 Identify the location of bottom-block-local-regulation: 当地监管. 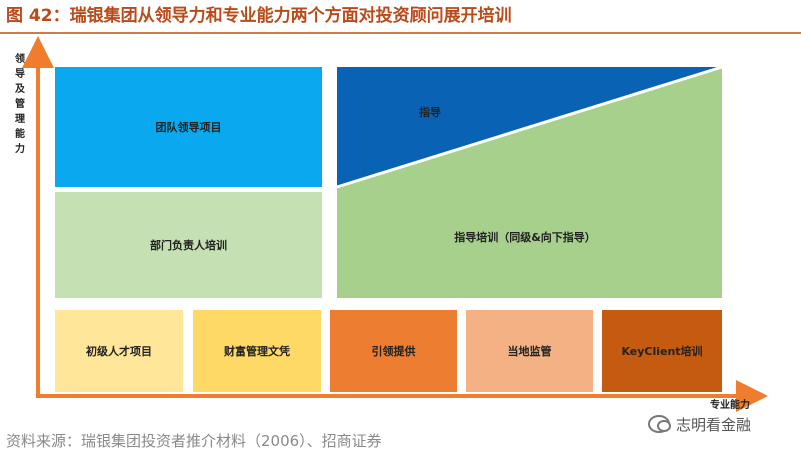
(529, 351).